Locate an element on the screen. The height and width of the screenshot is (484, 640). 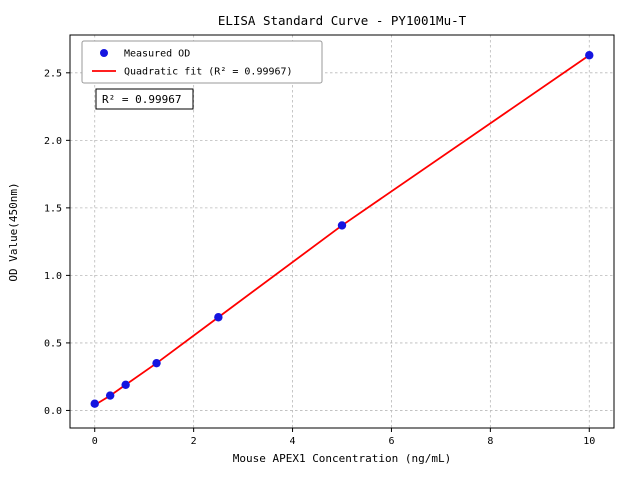
x-axis-label: Mouse APEX1 Concentration (ng/mL) is located at coordinates (342, 458).